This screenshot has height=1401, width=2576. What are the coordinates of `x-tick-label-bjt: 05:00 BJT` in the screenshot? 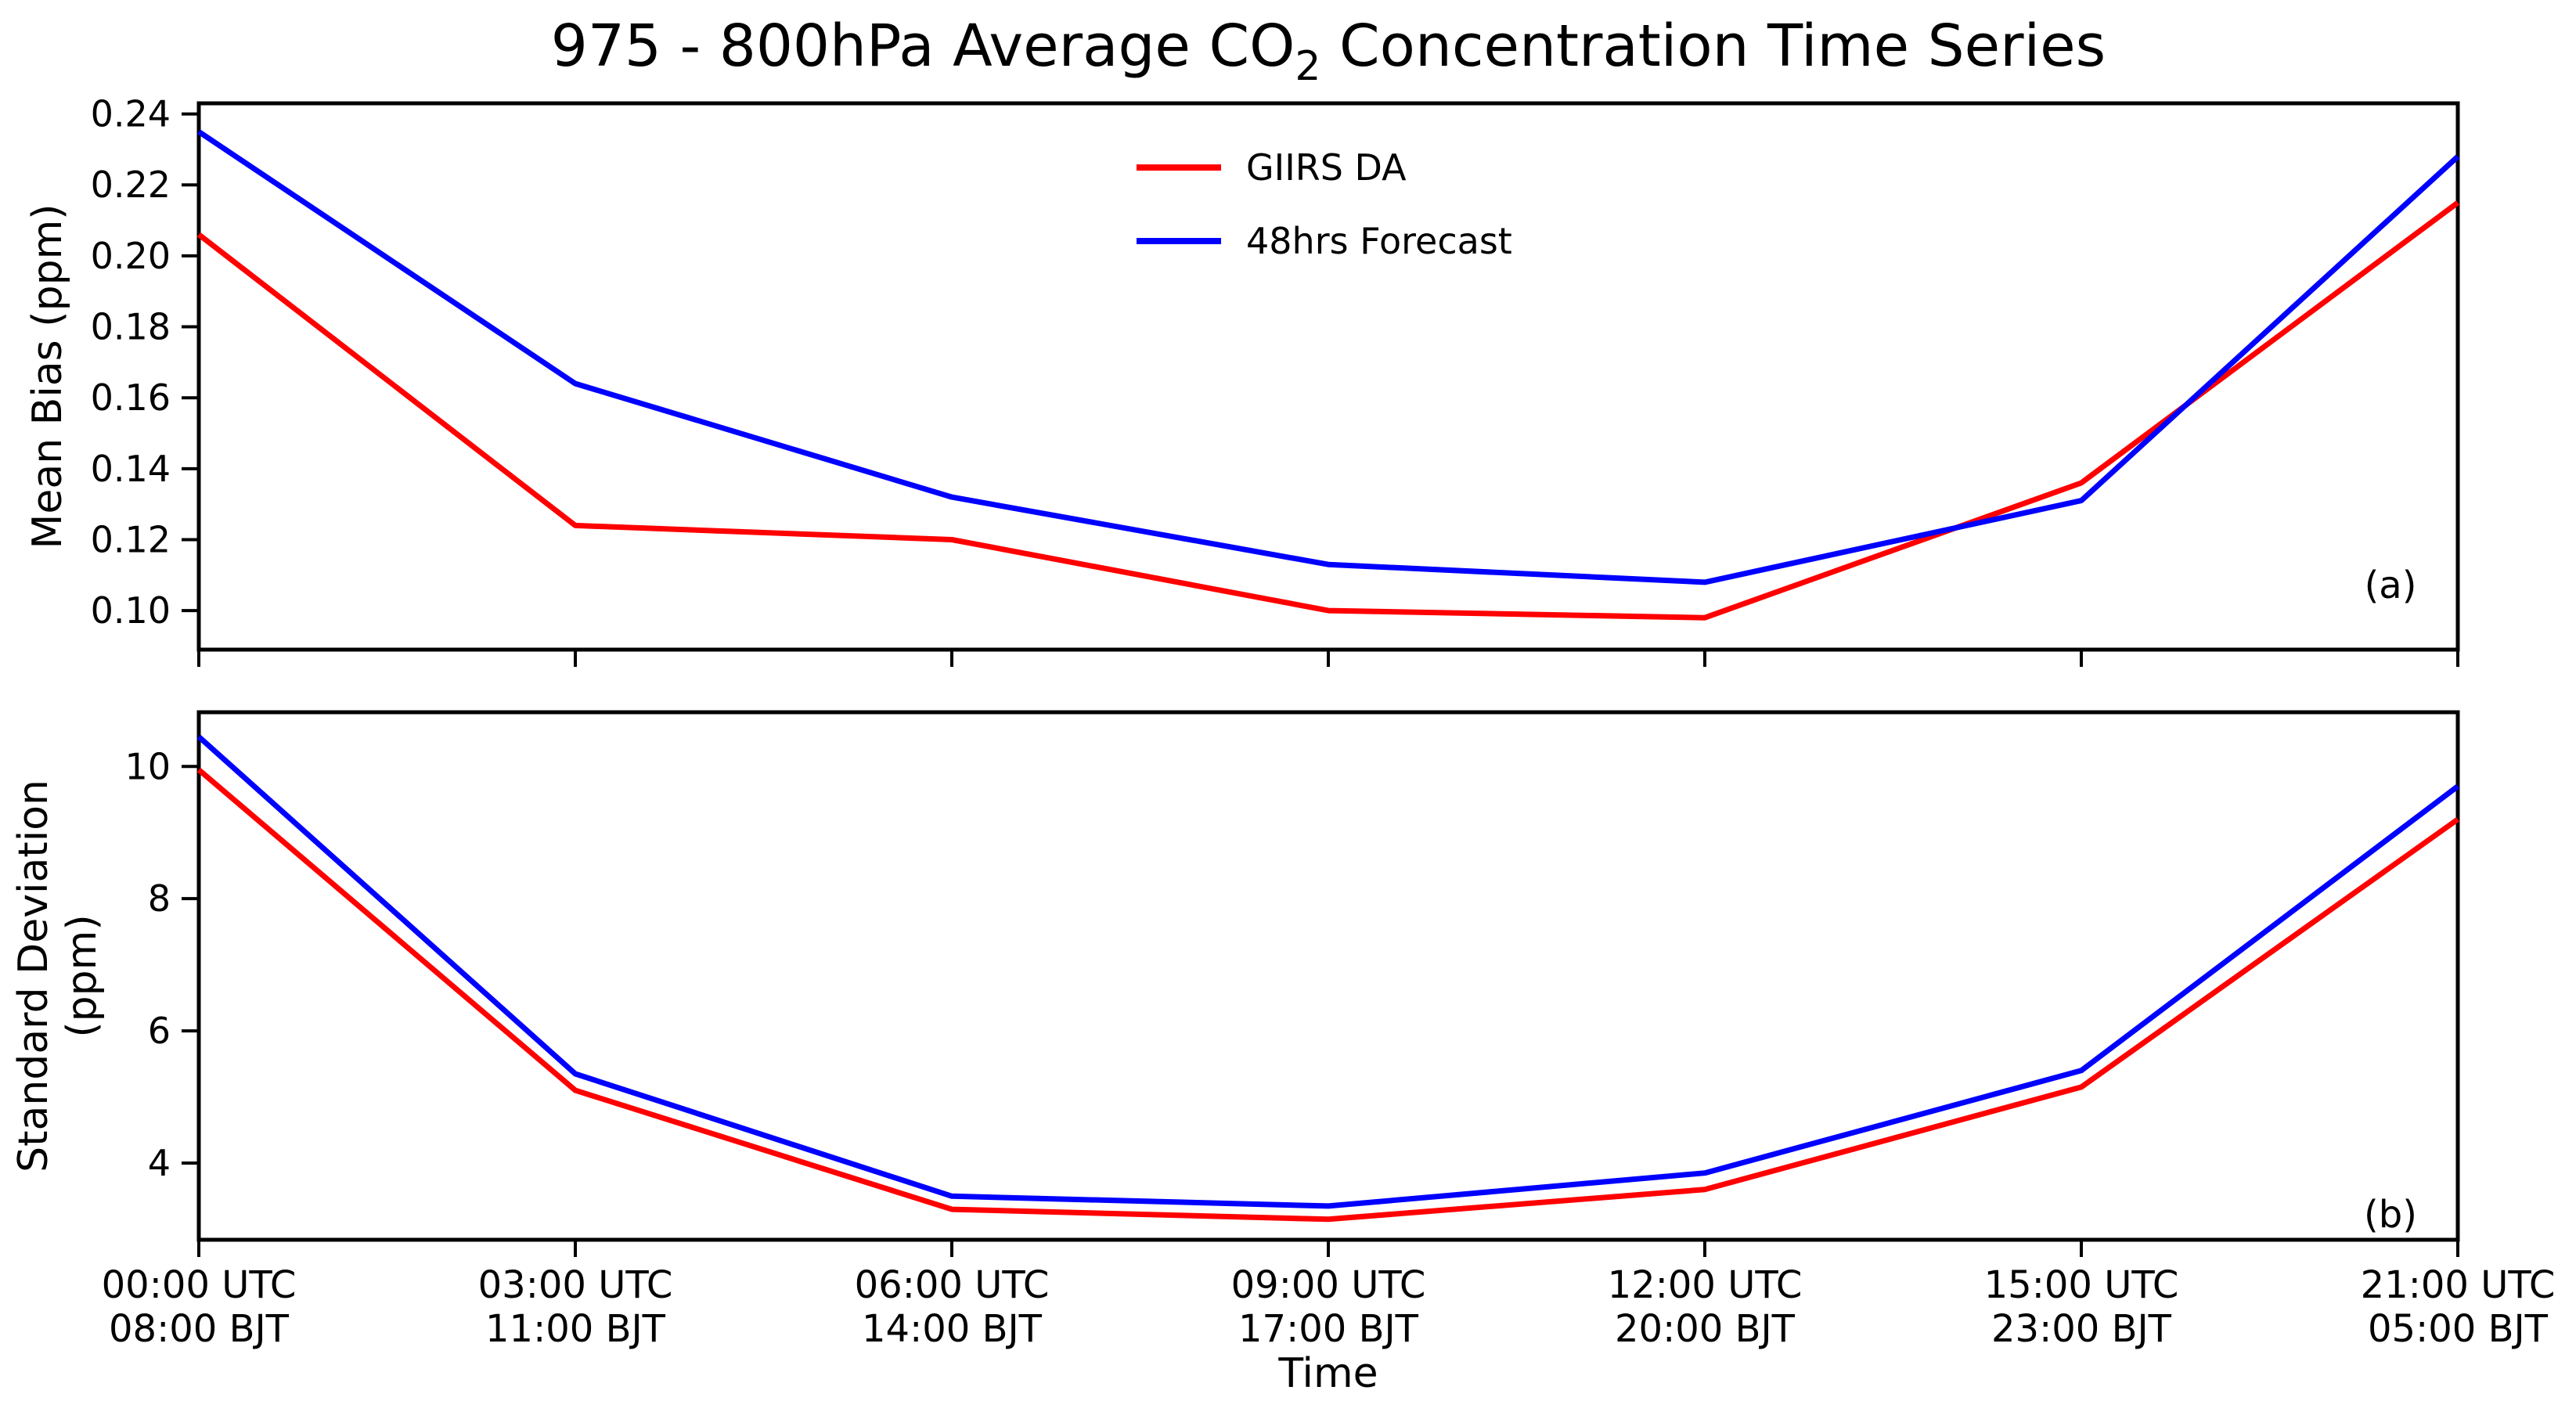 It's located at (2458, 1329).